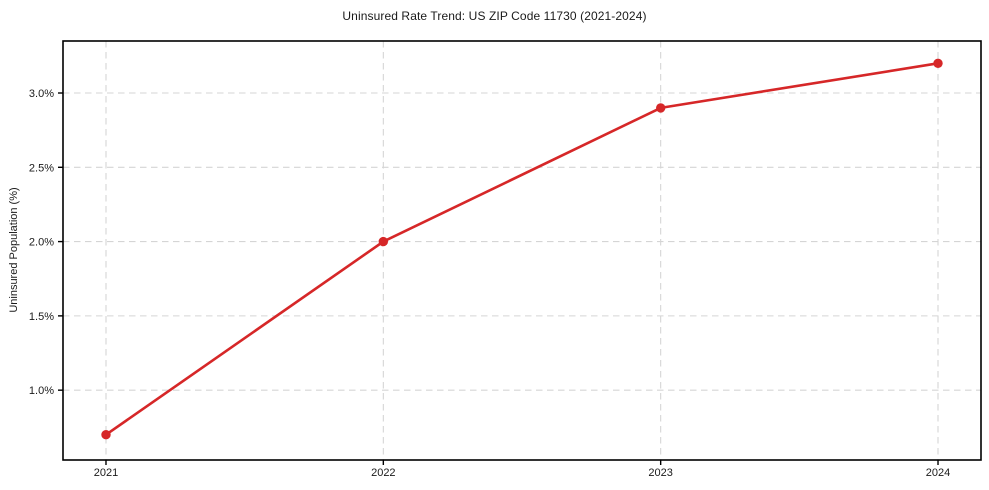 Image resolution: width=989 pixels, height=490 pixels. I want to click on x-tick-label: 2021, so click(106, 473).